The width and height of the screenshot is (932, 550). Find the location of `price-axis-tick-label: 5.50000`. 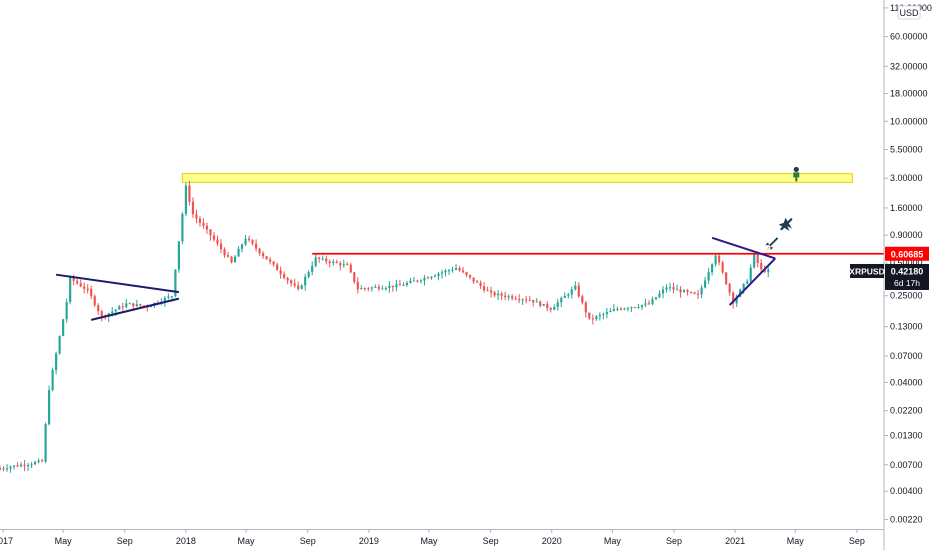

price-axis-tick-label: 5.50000 is located at coordinates (906, 150).